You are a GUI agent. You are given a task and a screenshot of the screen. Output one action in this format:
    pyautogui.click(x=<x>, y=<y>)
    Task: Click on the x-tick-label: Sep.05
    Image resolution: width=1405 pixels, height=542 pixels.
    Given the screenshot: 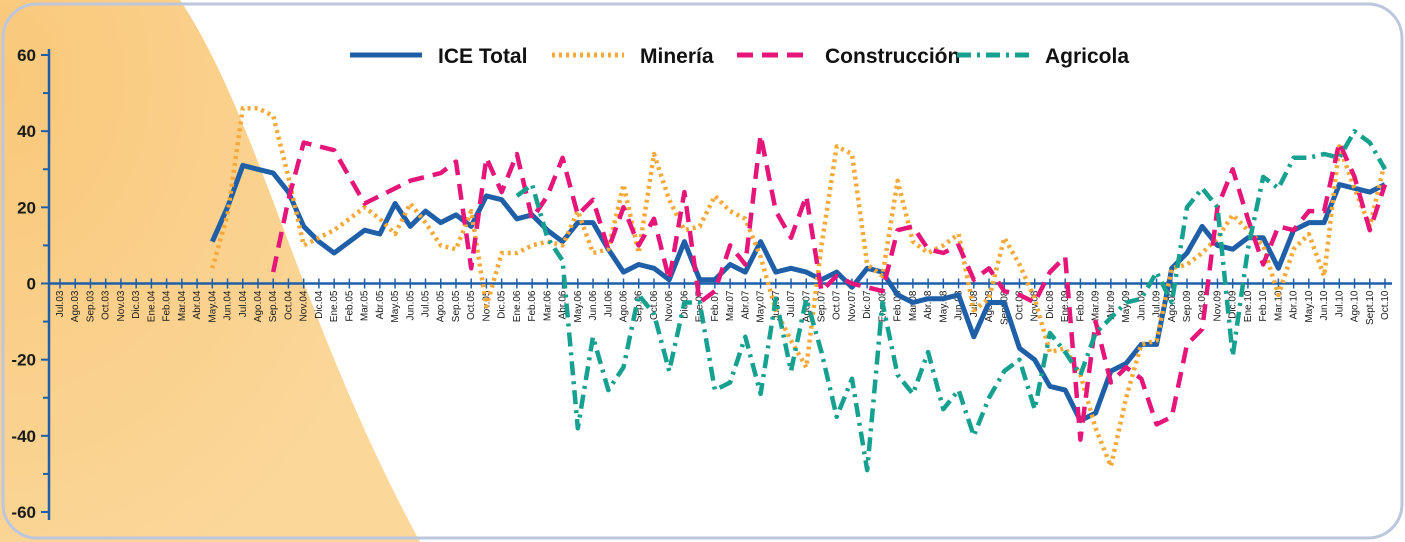 What is the action you would take?
    pyautogui.click(x=456, y=306)
    